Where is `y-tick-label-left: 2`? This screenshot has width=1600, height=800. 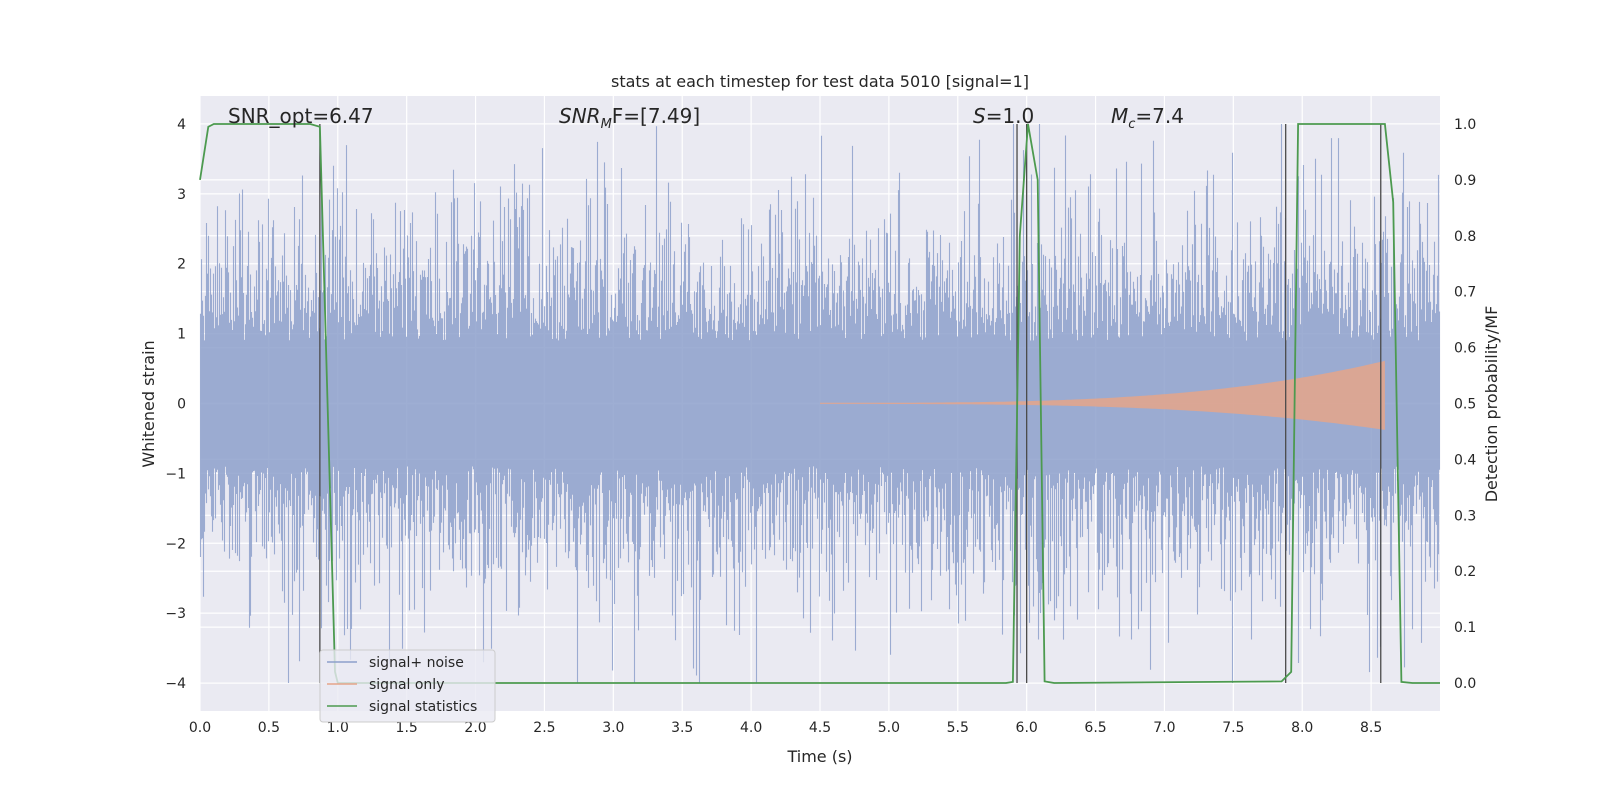
y-tick-label-left: 2 is located at coordinates (181, 265).